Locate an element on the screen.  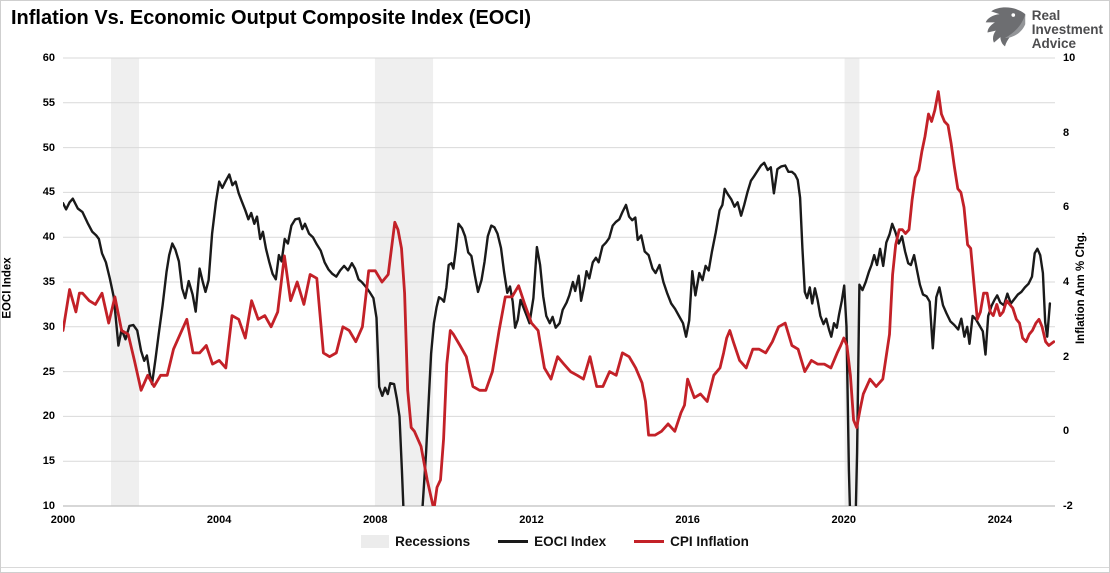
brand-line-3: Advice is located at coordinates (1053, 43).